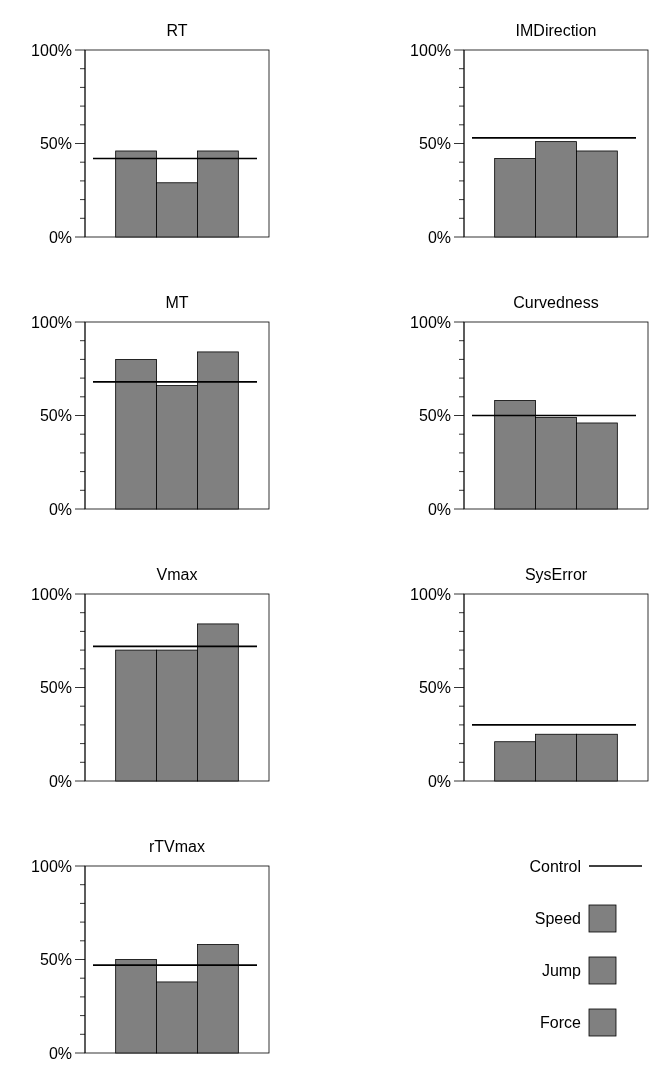 This screenshot has height=1069, width=649. What do you see at coordinates (556, 30) in the screenshot?
I see `chart-title: IMDirection` at bounding box center [556, 30].